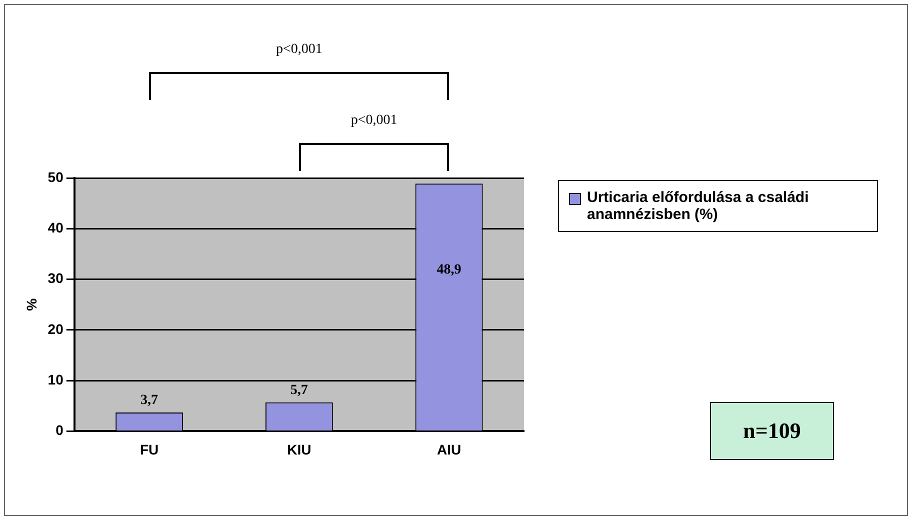 The width and height of the screenshot is (914, 522). What do you see at coordinates (60, 430) in the screenshot?
I see `y-tick-label: 0` at bounding box center [60, 430].